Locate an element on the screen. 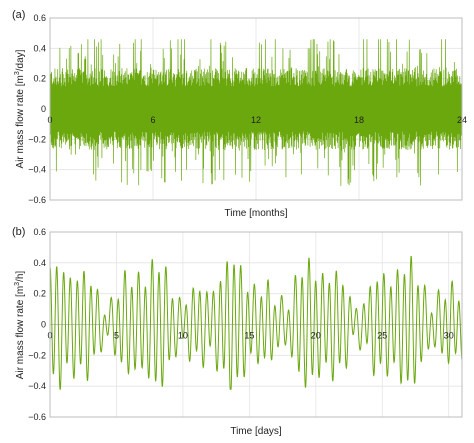 This screenshot has width=474, height=443. y-tick-label-a: 0 is located at coordinates (43, 109).